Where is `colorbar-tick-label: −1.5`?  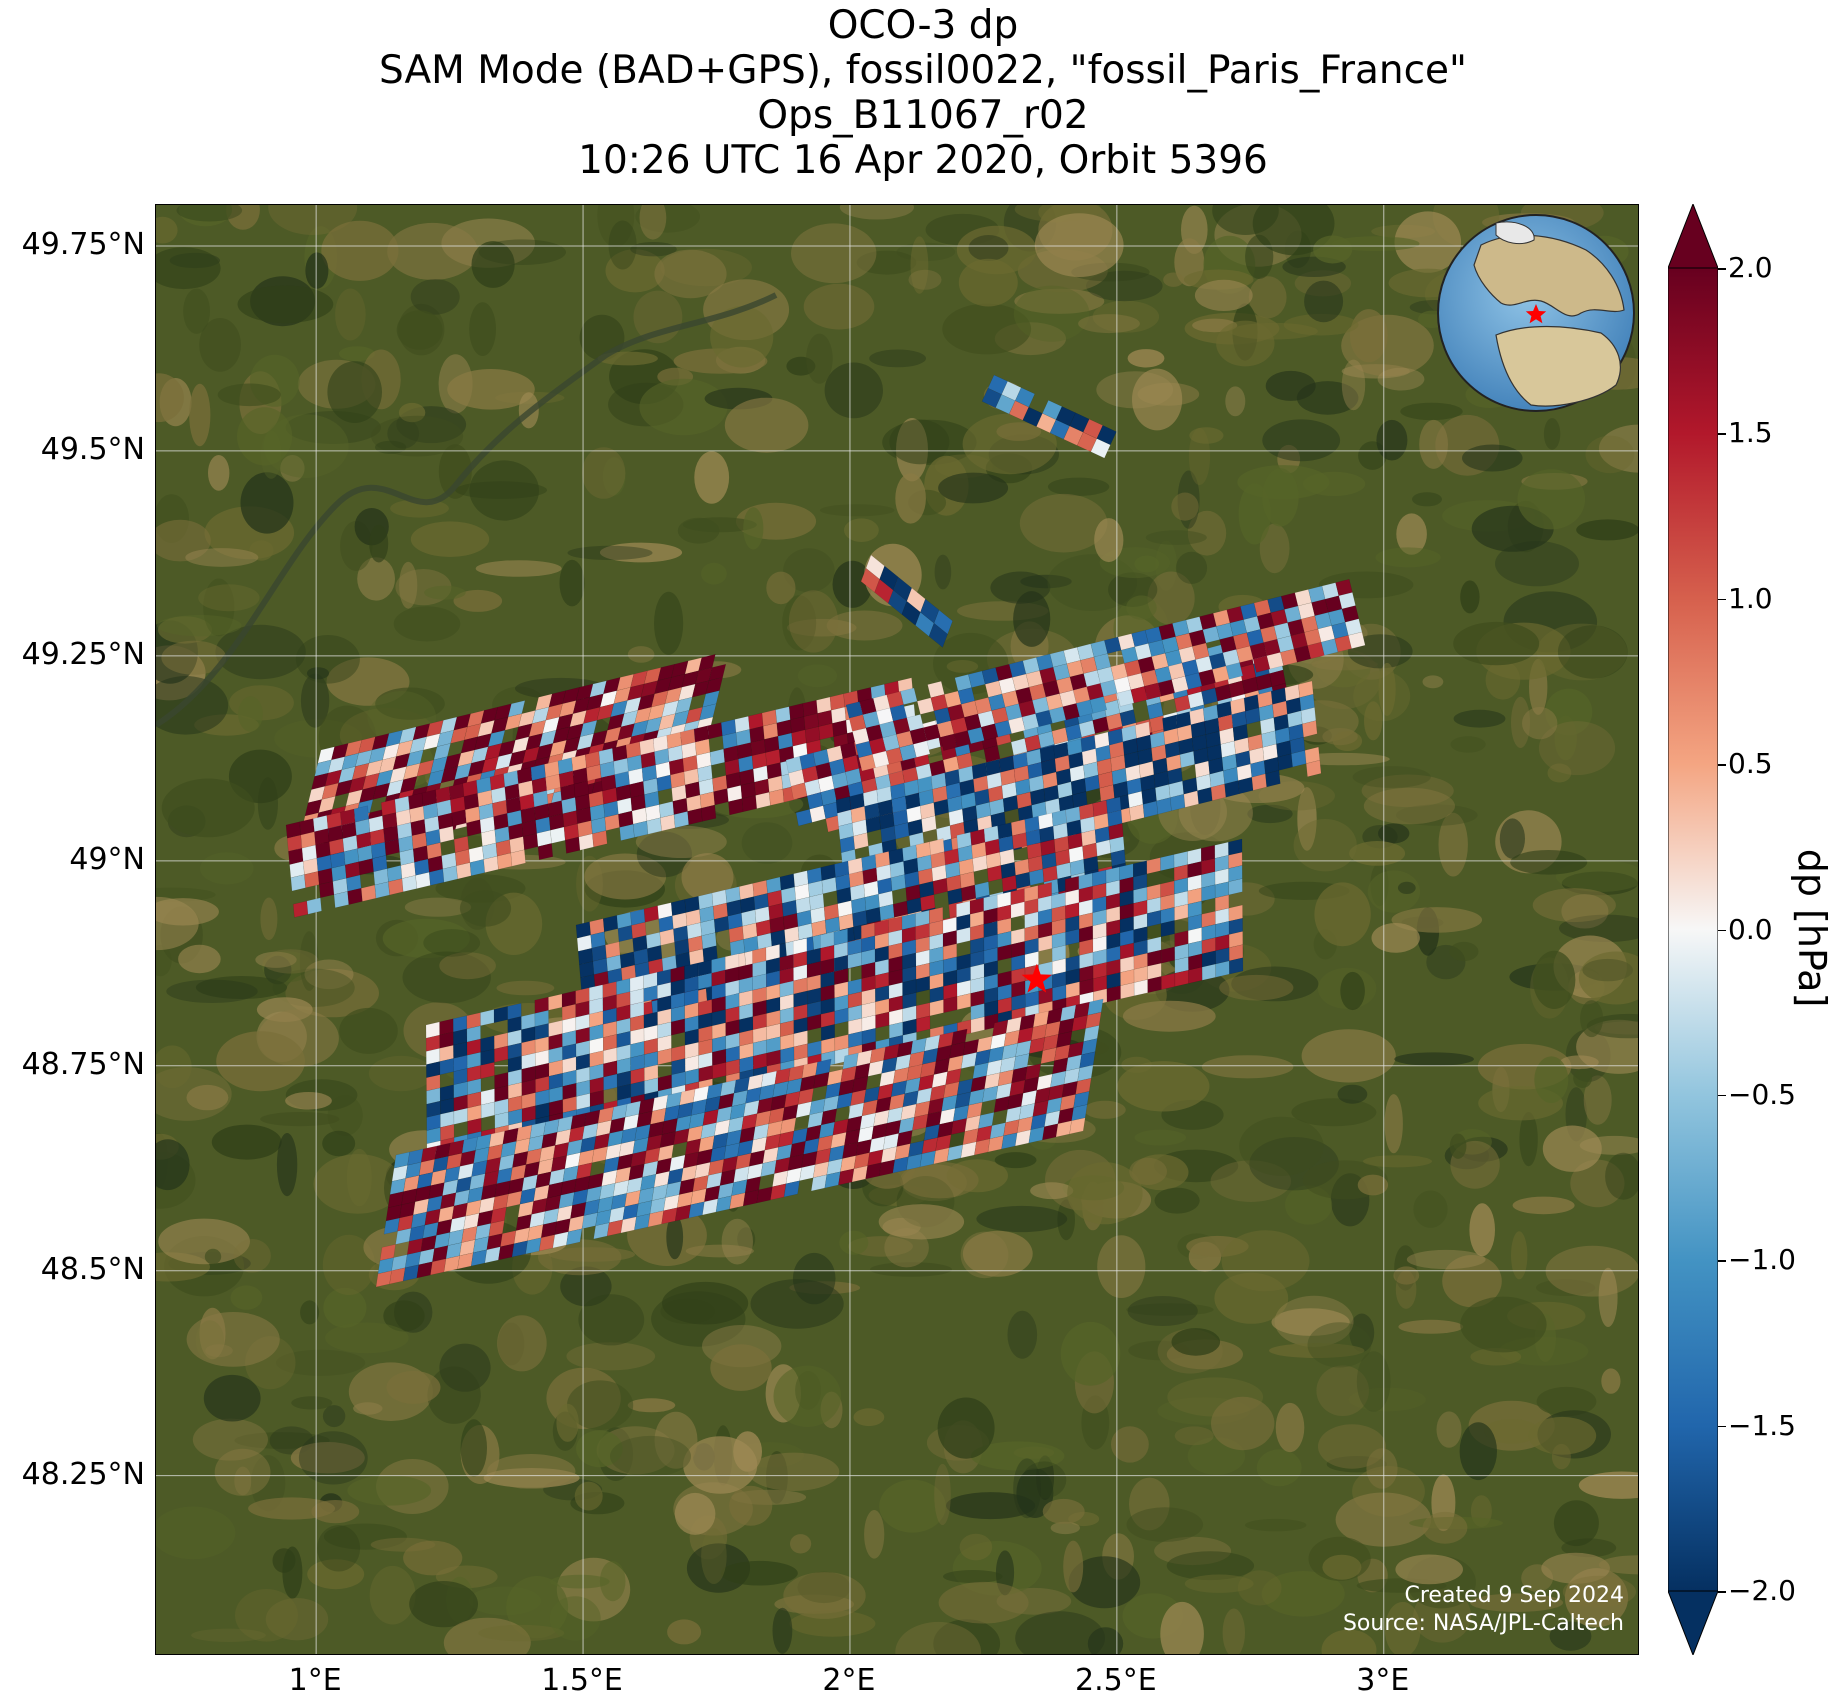
colorbar-tick-label: −1.5 is located at coordinates (1762, 1425).